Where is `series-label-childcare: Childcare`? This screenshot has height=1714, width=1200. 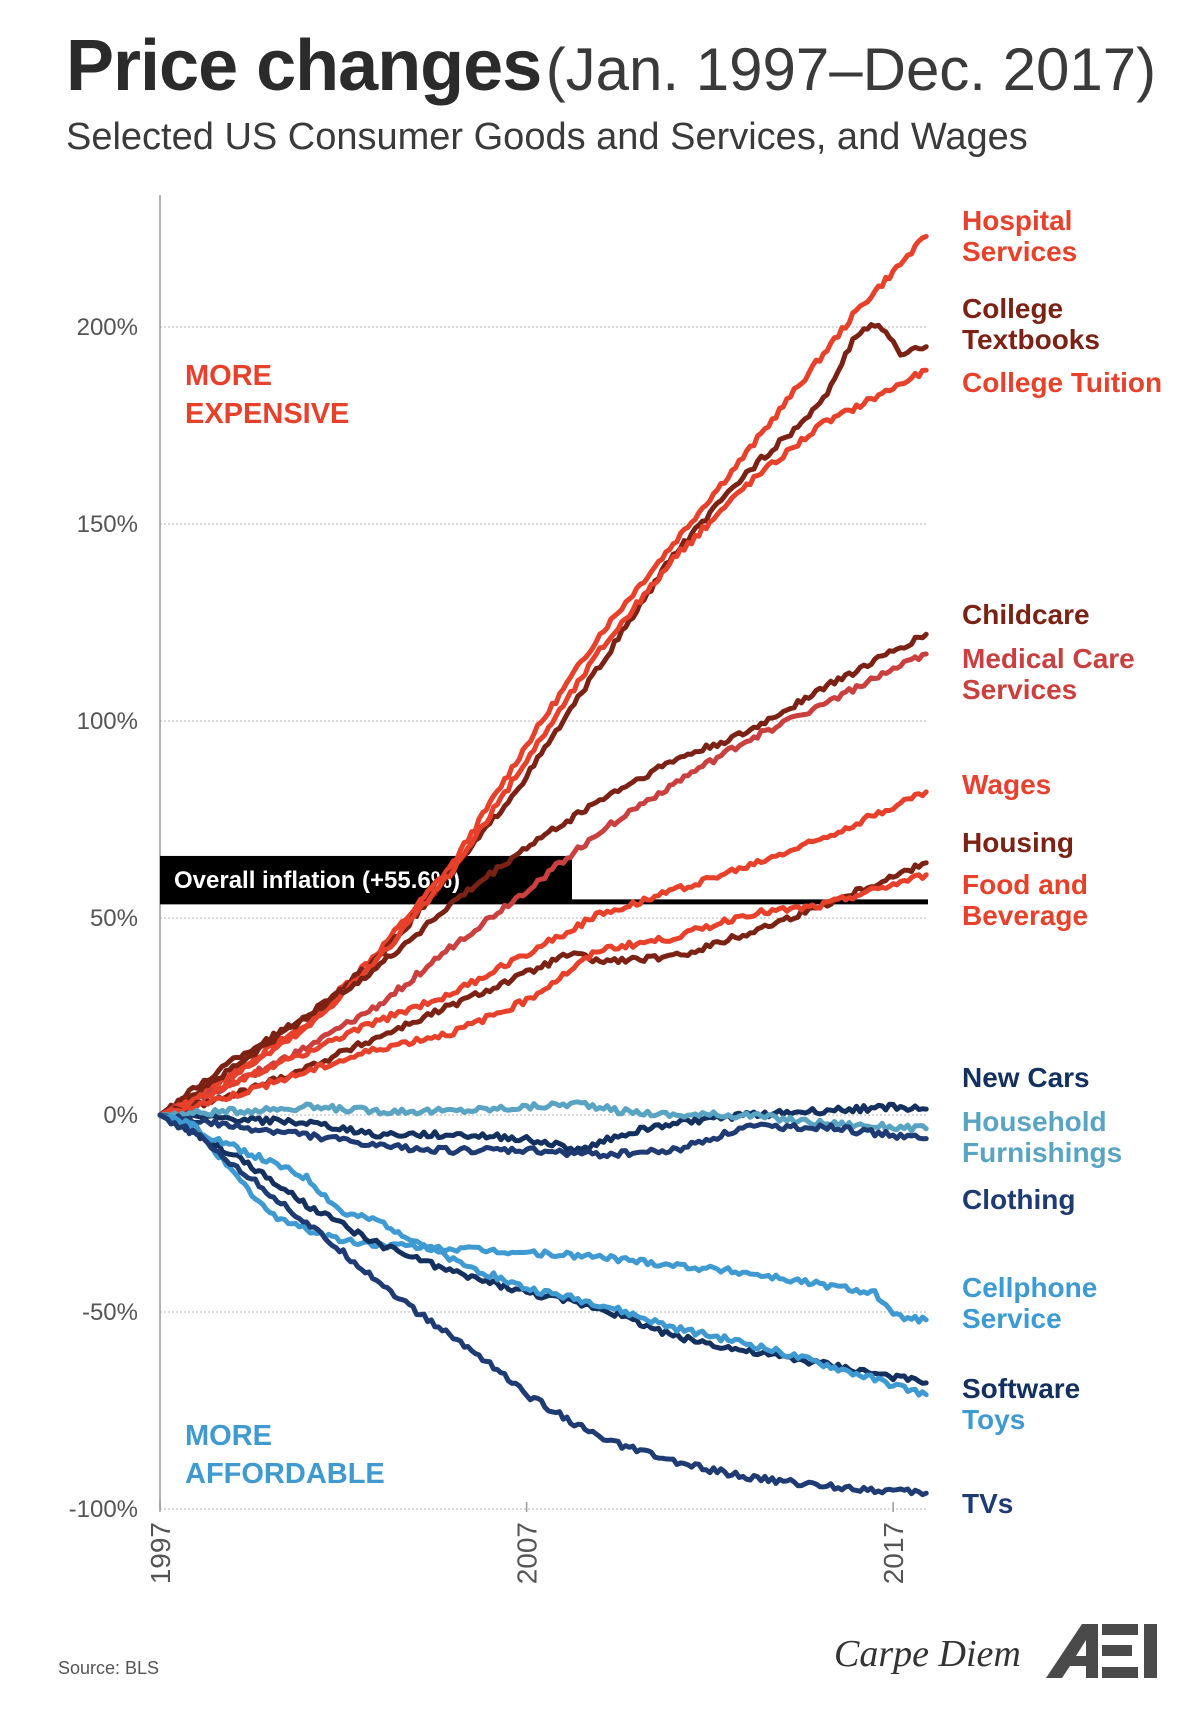 series-label-childcare: Childcare is located at coordinates (1026, 614).